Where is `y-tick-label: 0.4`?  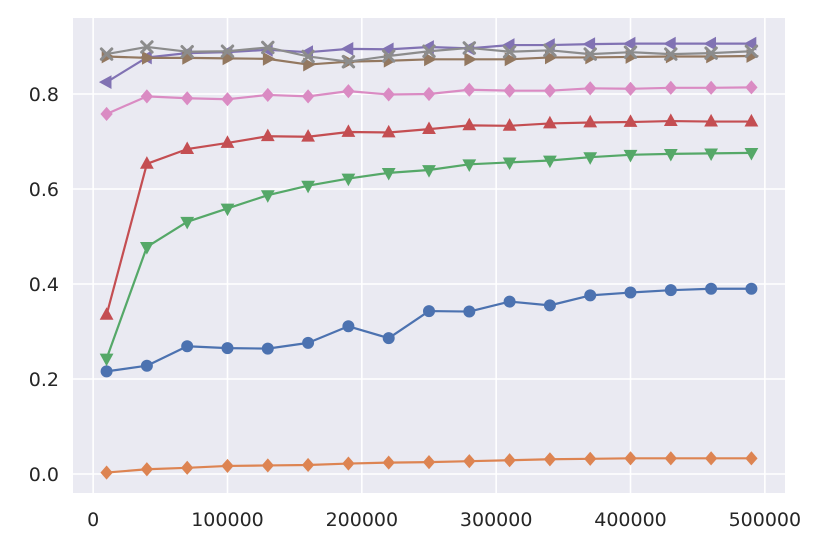 y-tick-label: 0.4 is located at coordinates (44, 285).